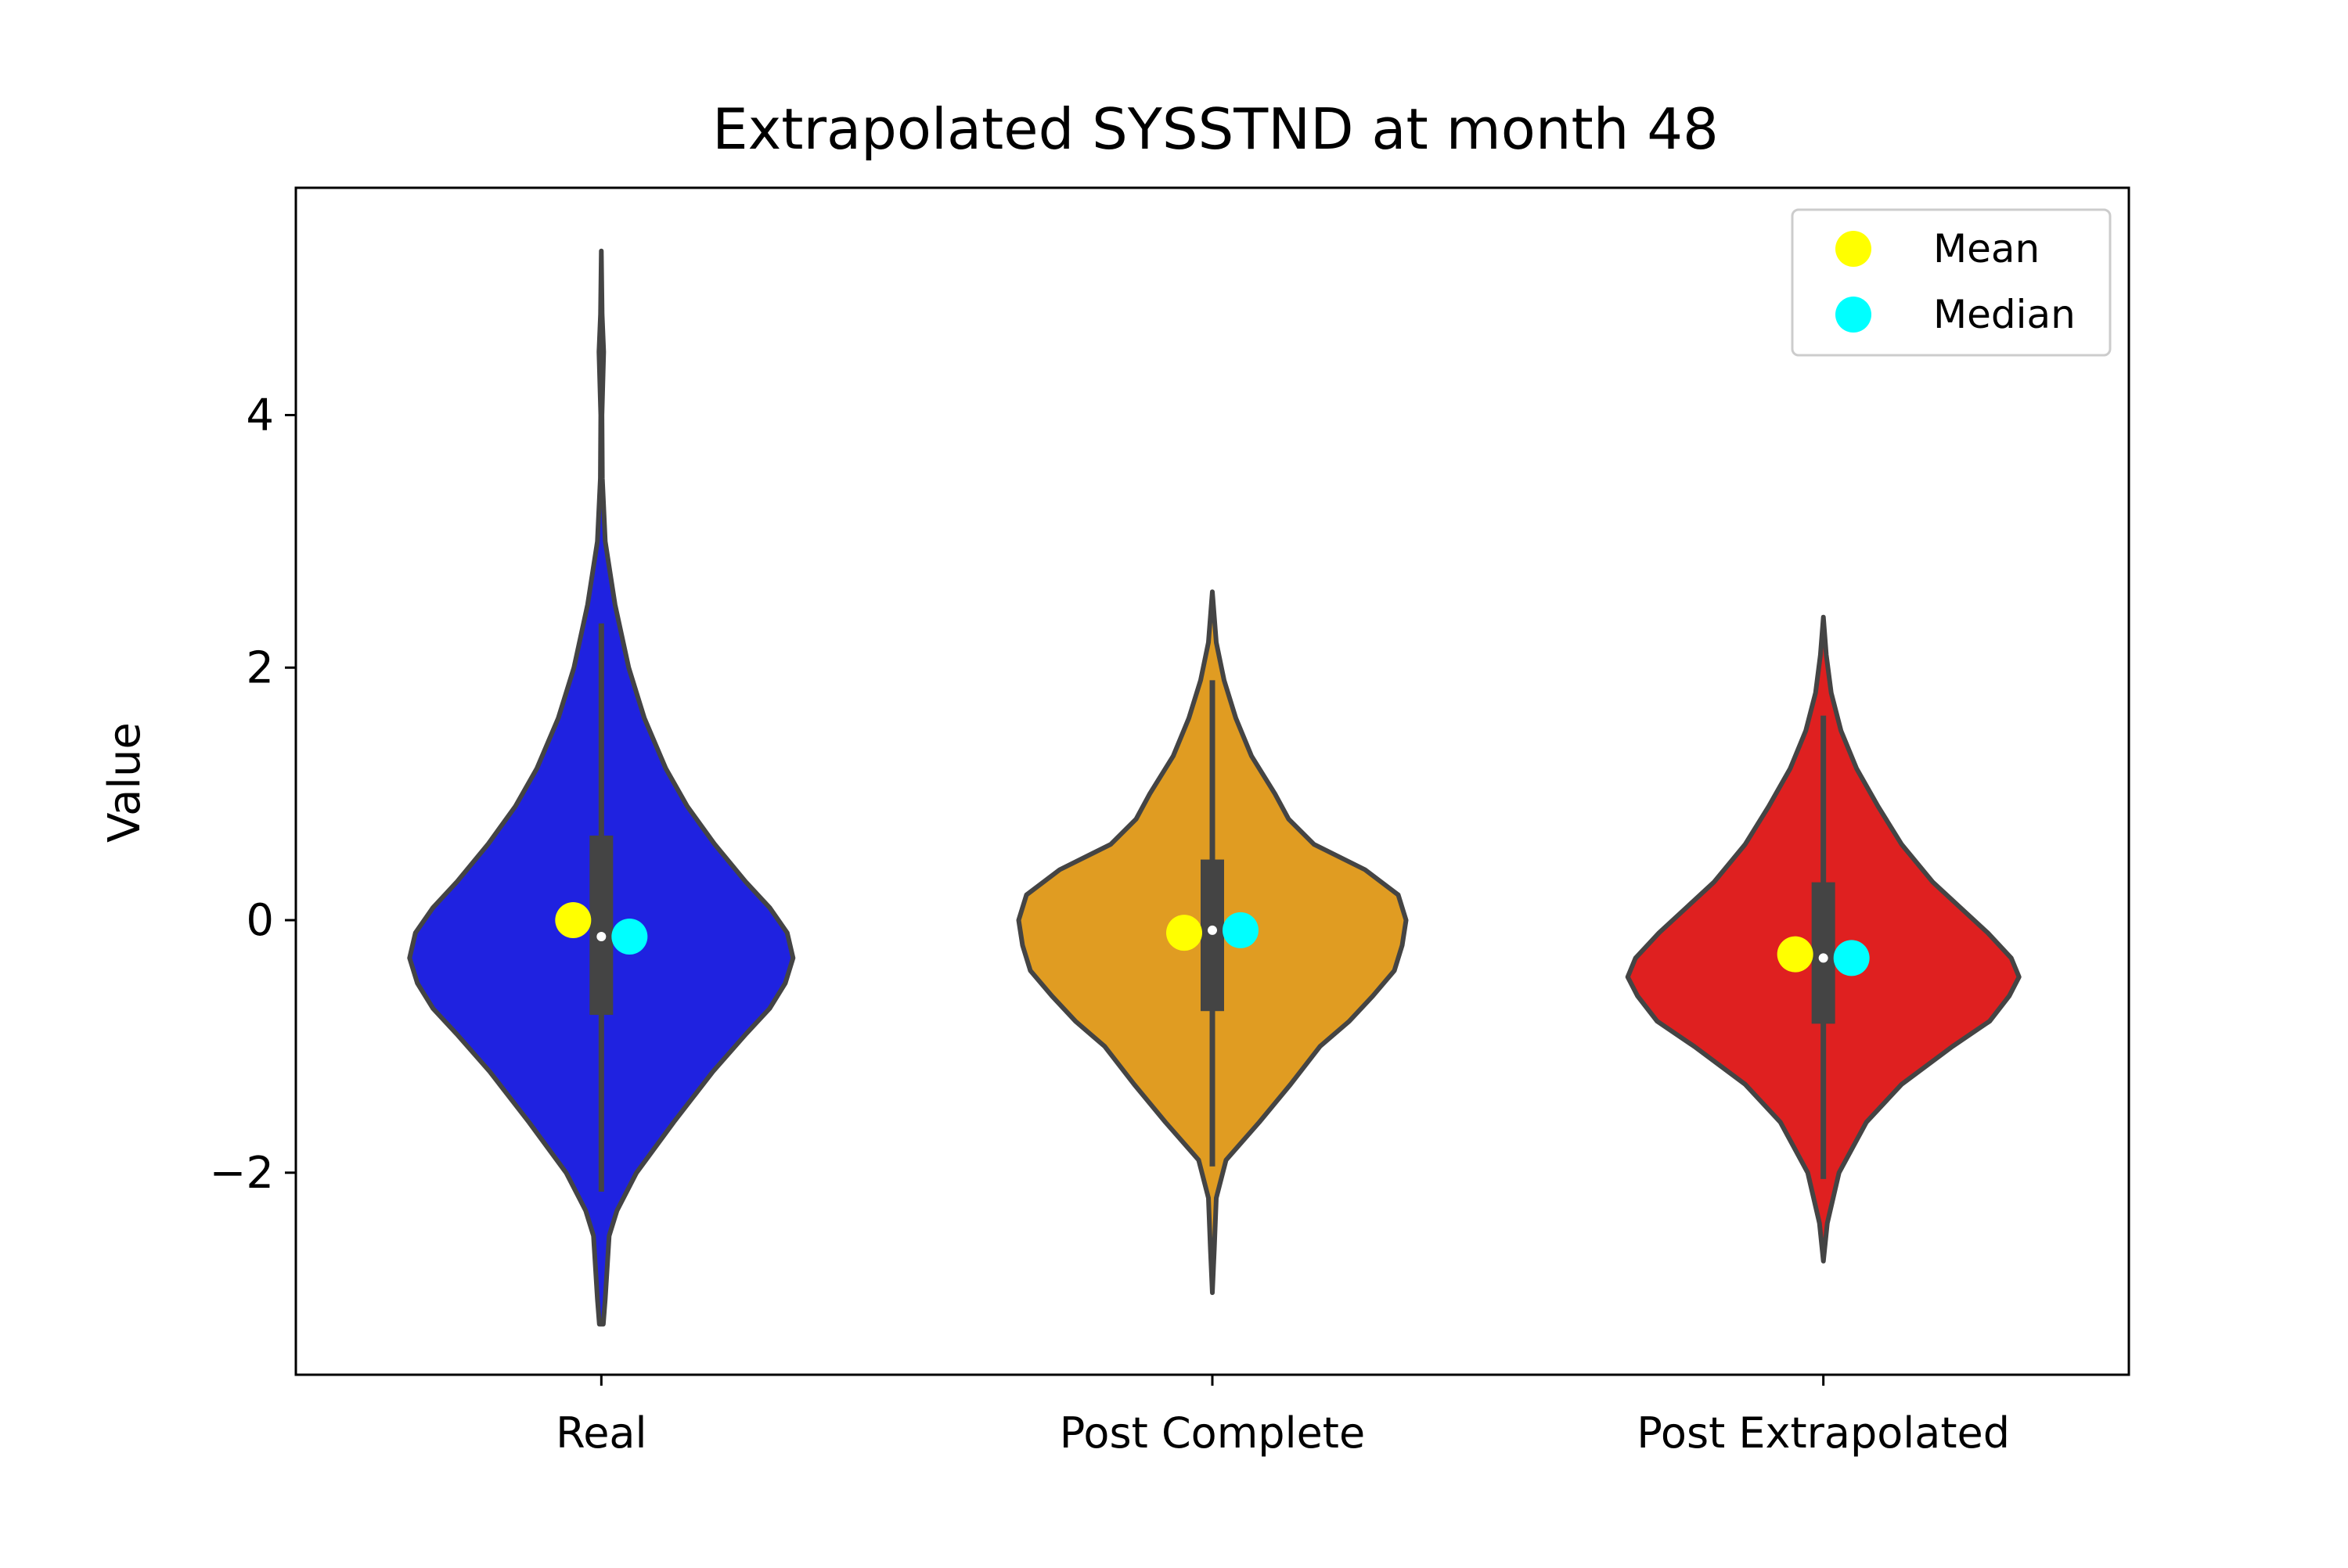  I want to click on y-tick-label: 2, so click(260, 667).